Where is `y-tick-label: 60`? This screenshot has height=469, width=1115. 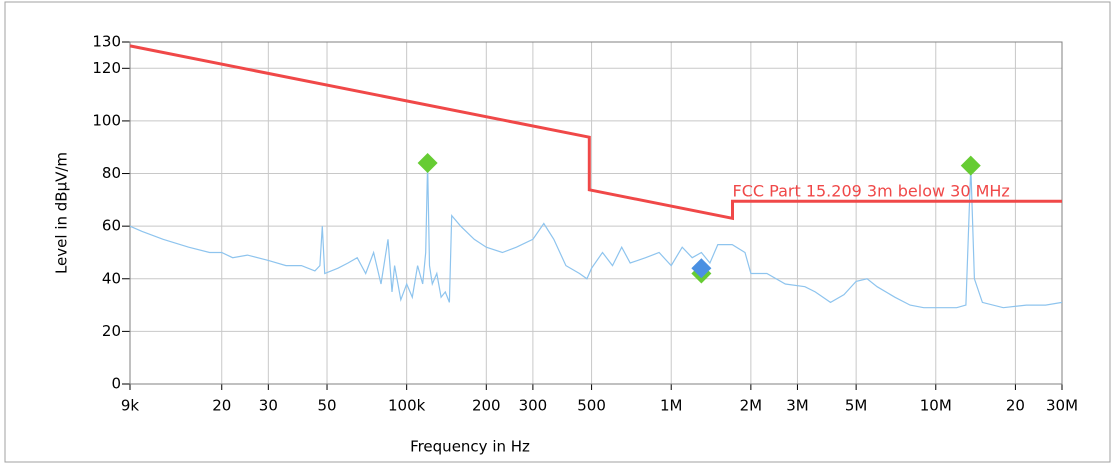 y-tick-label: 60 is located at coordinates (111, 226).